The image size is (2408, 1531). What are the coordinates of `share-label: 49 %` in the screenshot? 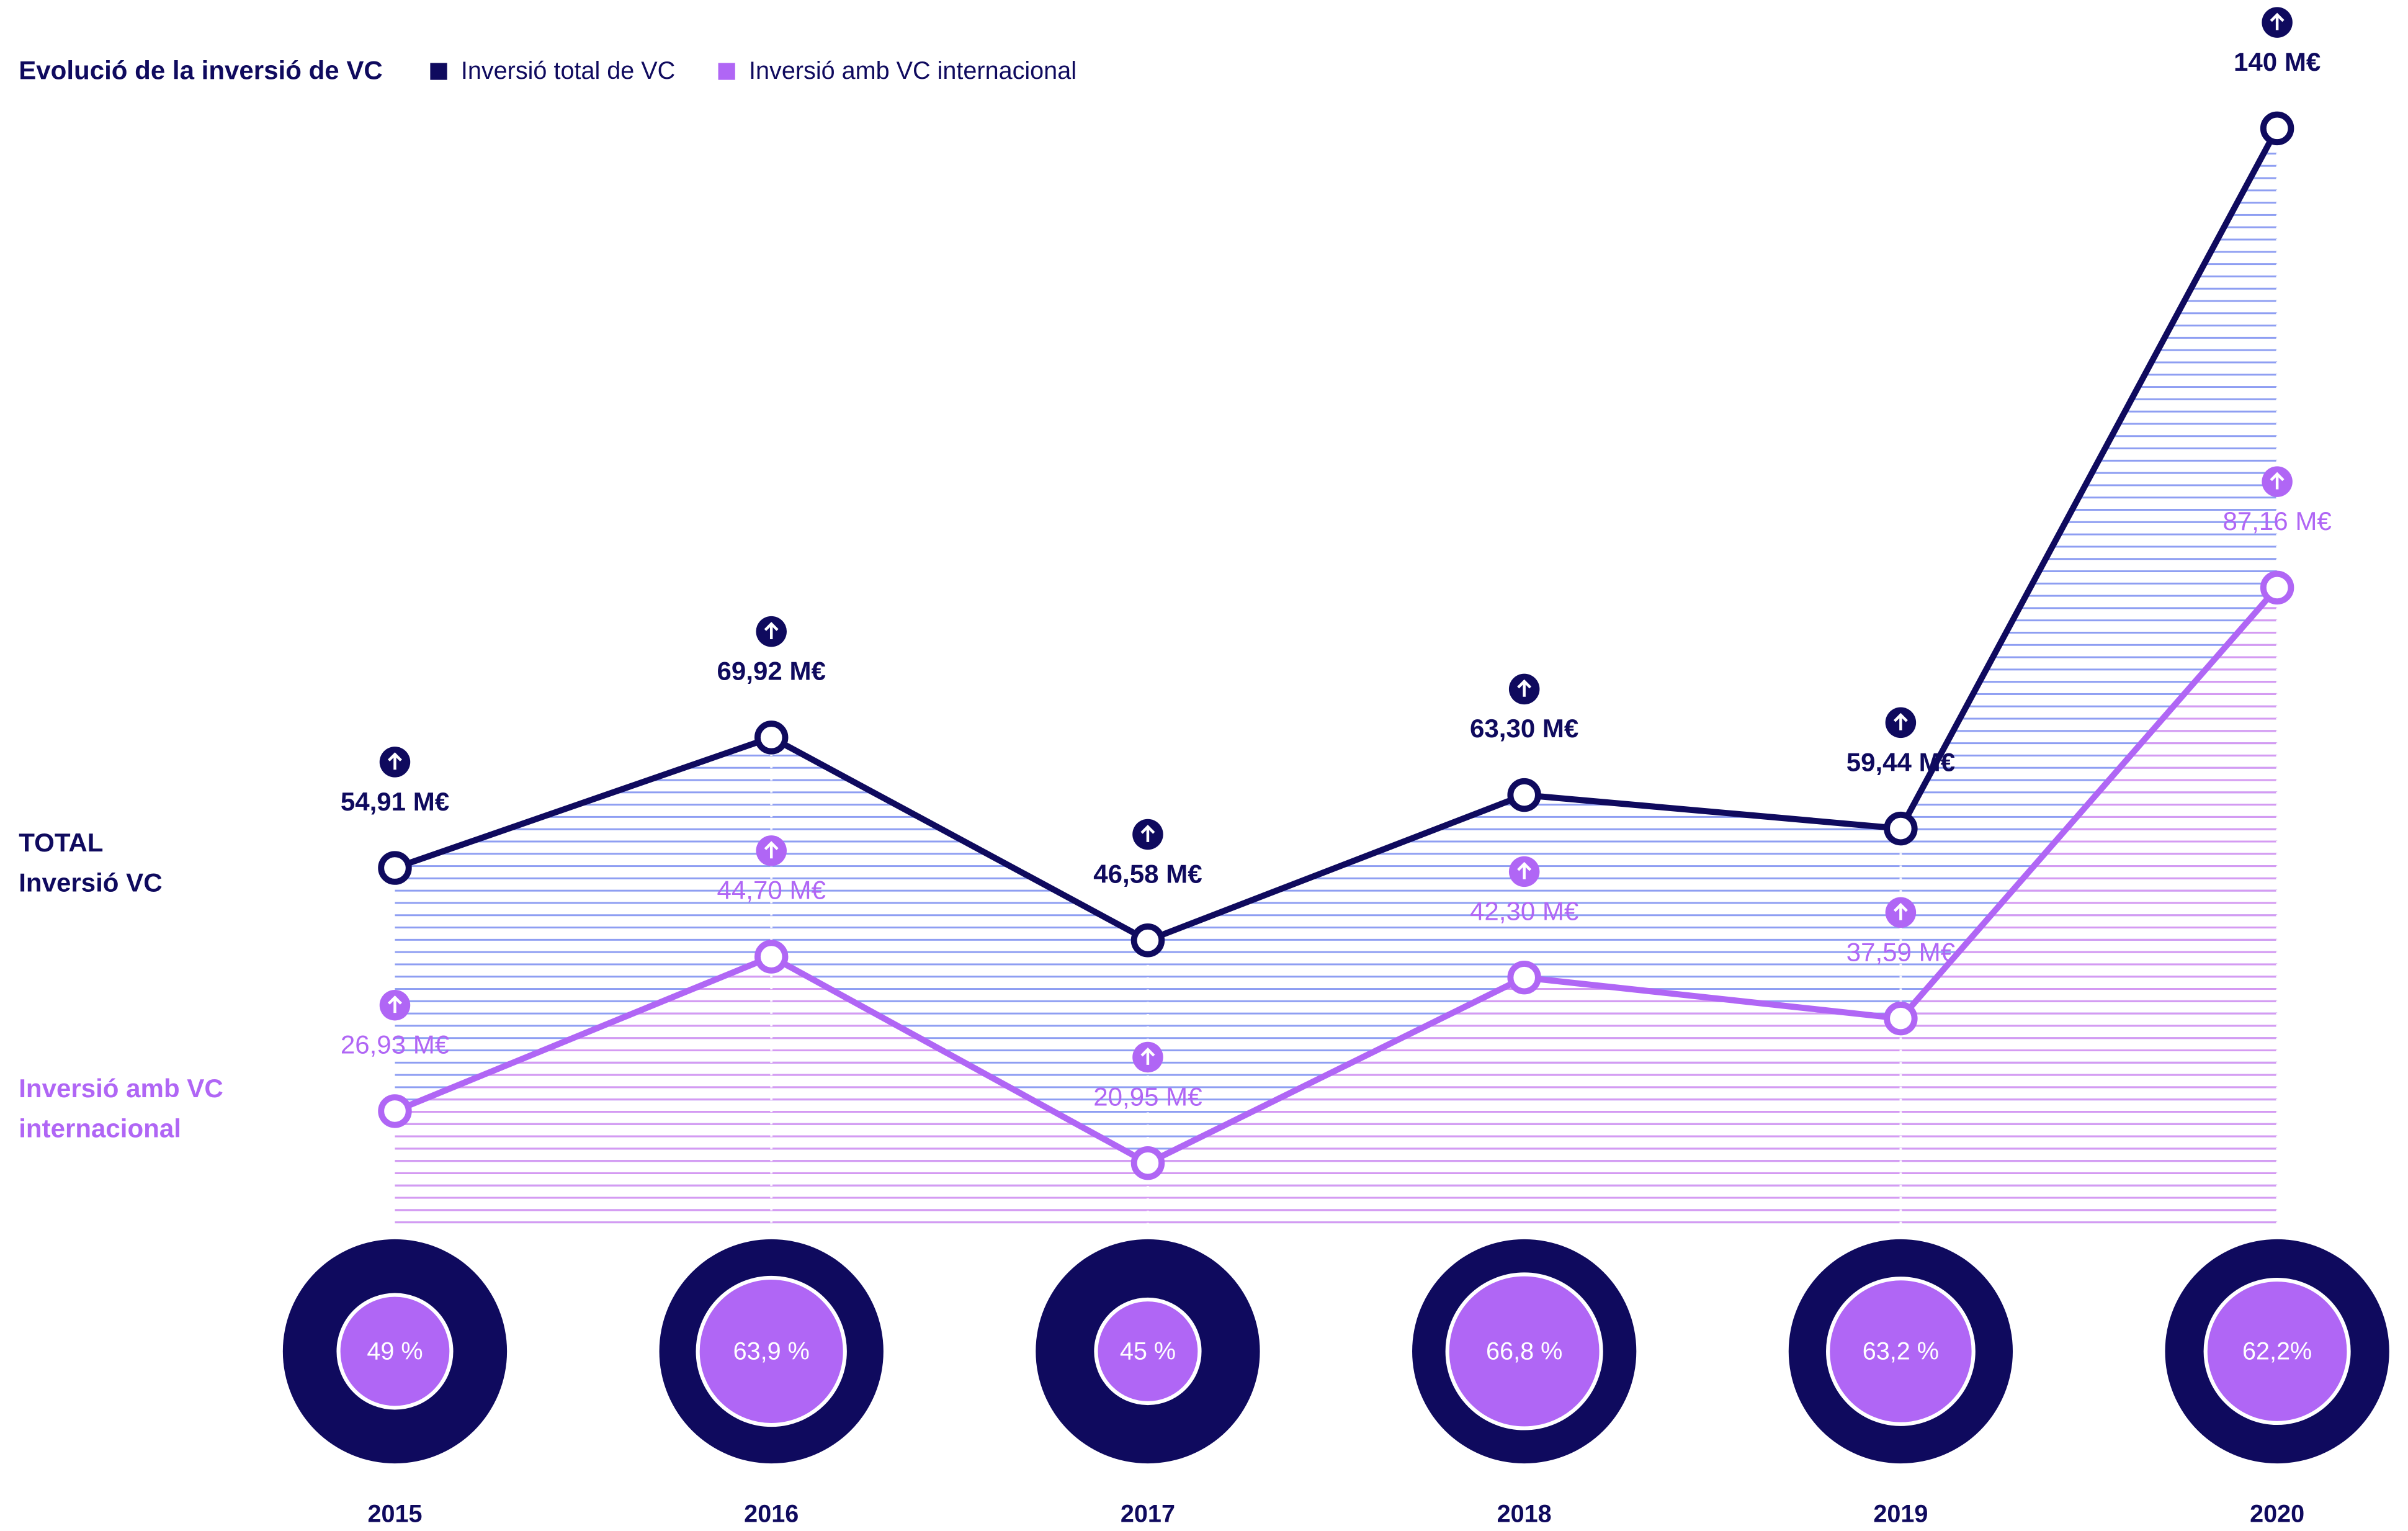 It's located at (395, 1351).